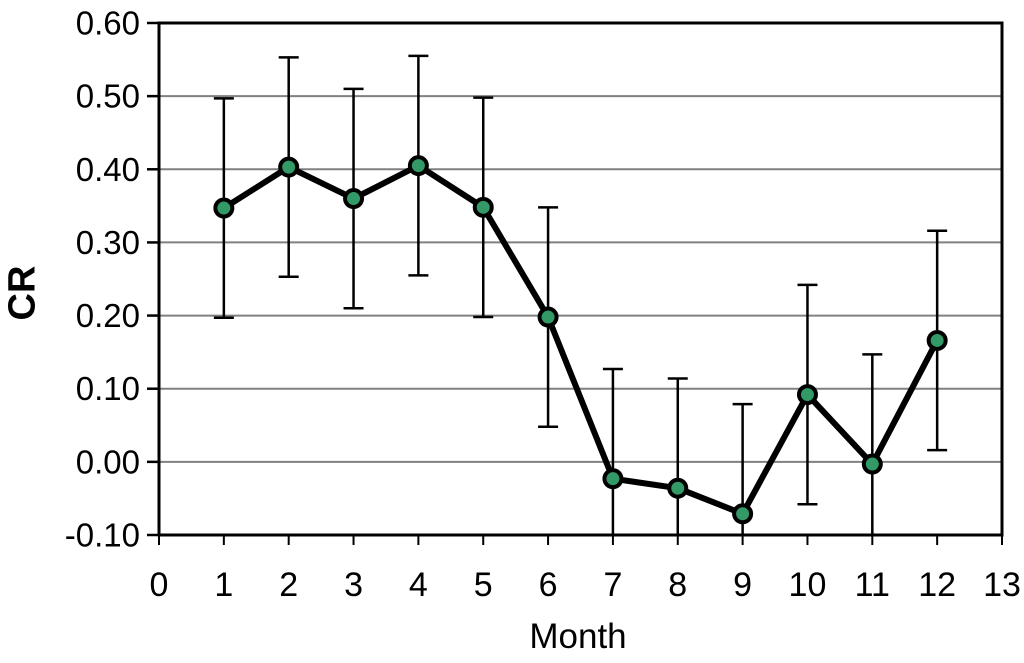 This screenshot has height=663, width=1024. I want to click on x-axis-title: Month, so click(578, 636).